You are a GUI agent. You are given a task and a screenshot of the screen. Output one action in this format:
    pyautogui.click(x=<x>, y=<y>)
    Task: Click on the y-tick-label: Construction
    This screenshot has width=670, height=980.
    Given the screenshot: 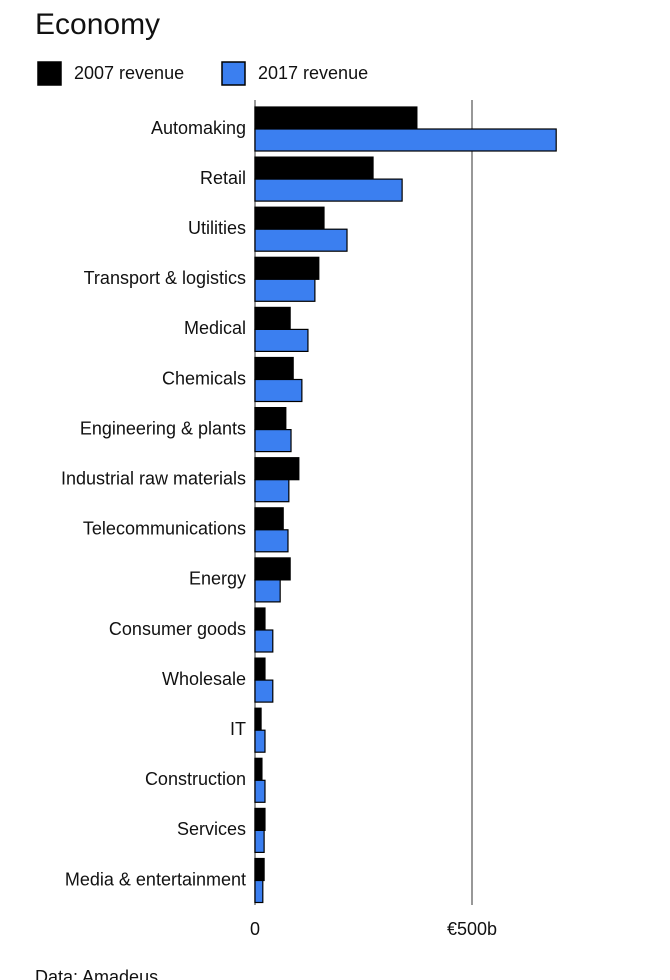 What is the action you would take?
    pyautogui.click(x=195, y=779)
    